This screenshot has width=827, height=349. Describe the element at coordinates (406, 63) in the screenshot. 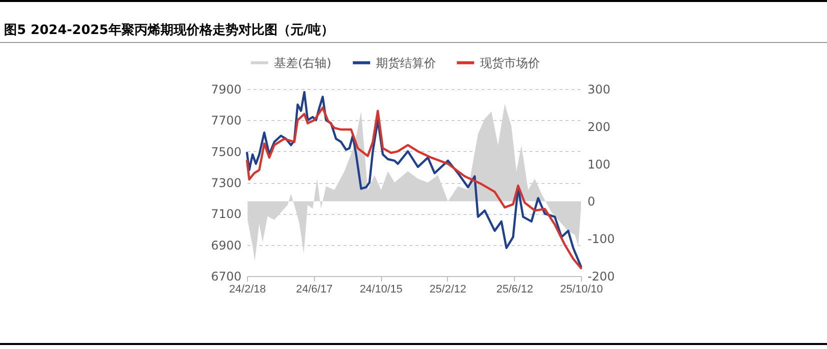

I see `legend-label: 期货结算价` at that location.